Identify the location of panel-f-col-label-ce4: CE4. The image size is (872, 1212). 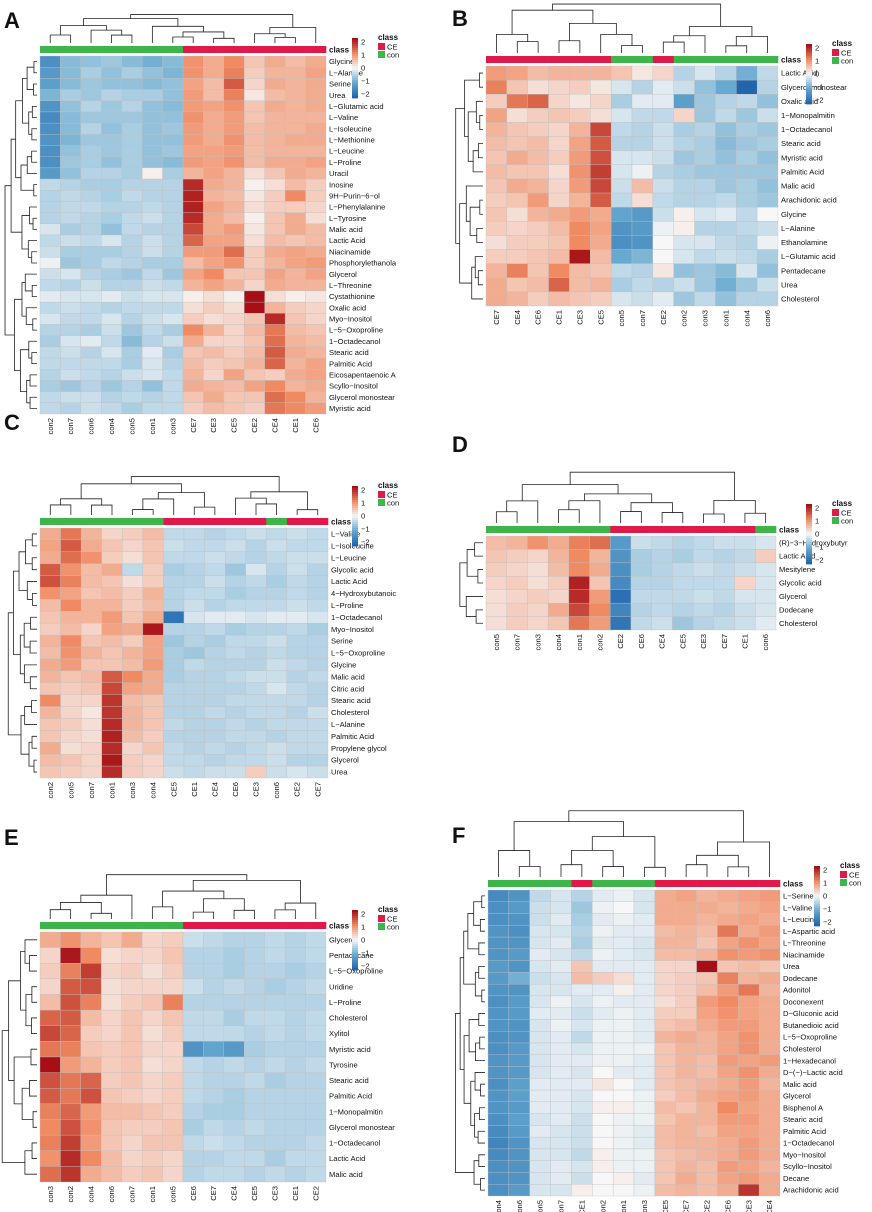
(769, 1206).